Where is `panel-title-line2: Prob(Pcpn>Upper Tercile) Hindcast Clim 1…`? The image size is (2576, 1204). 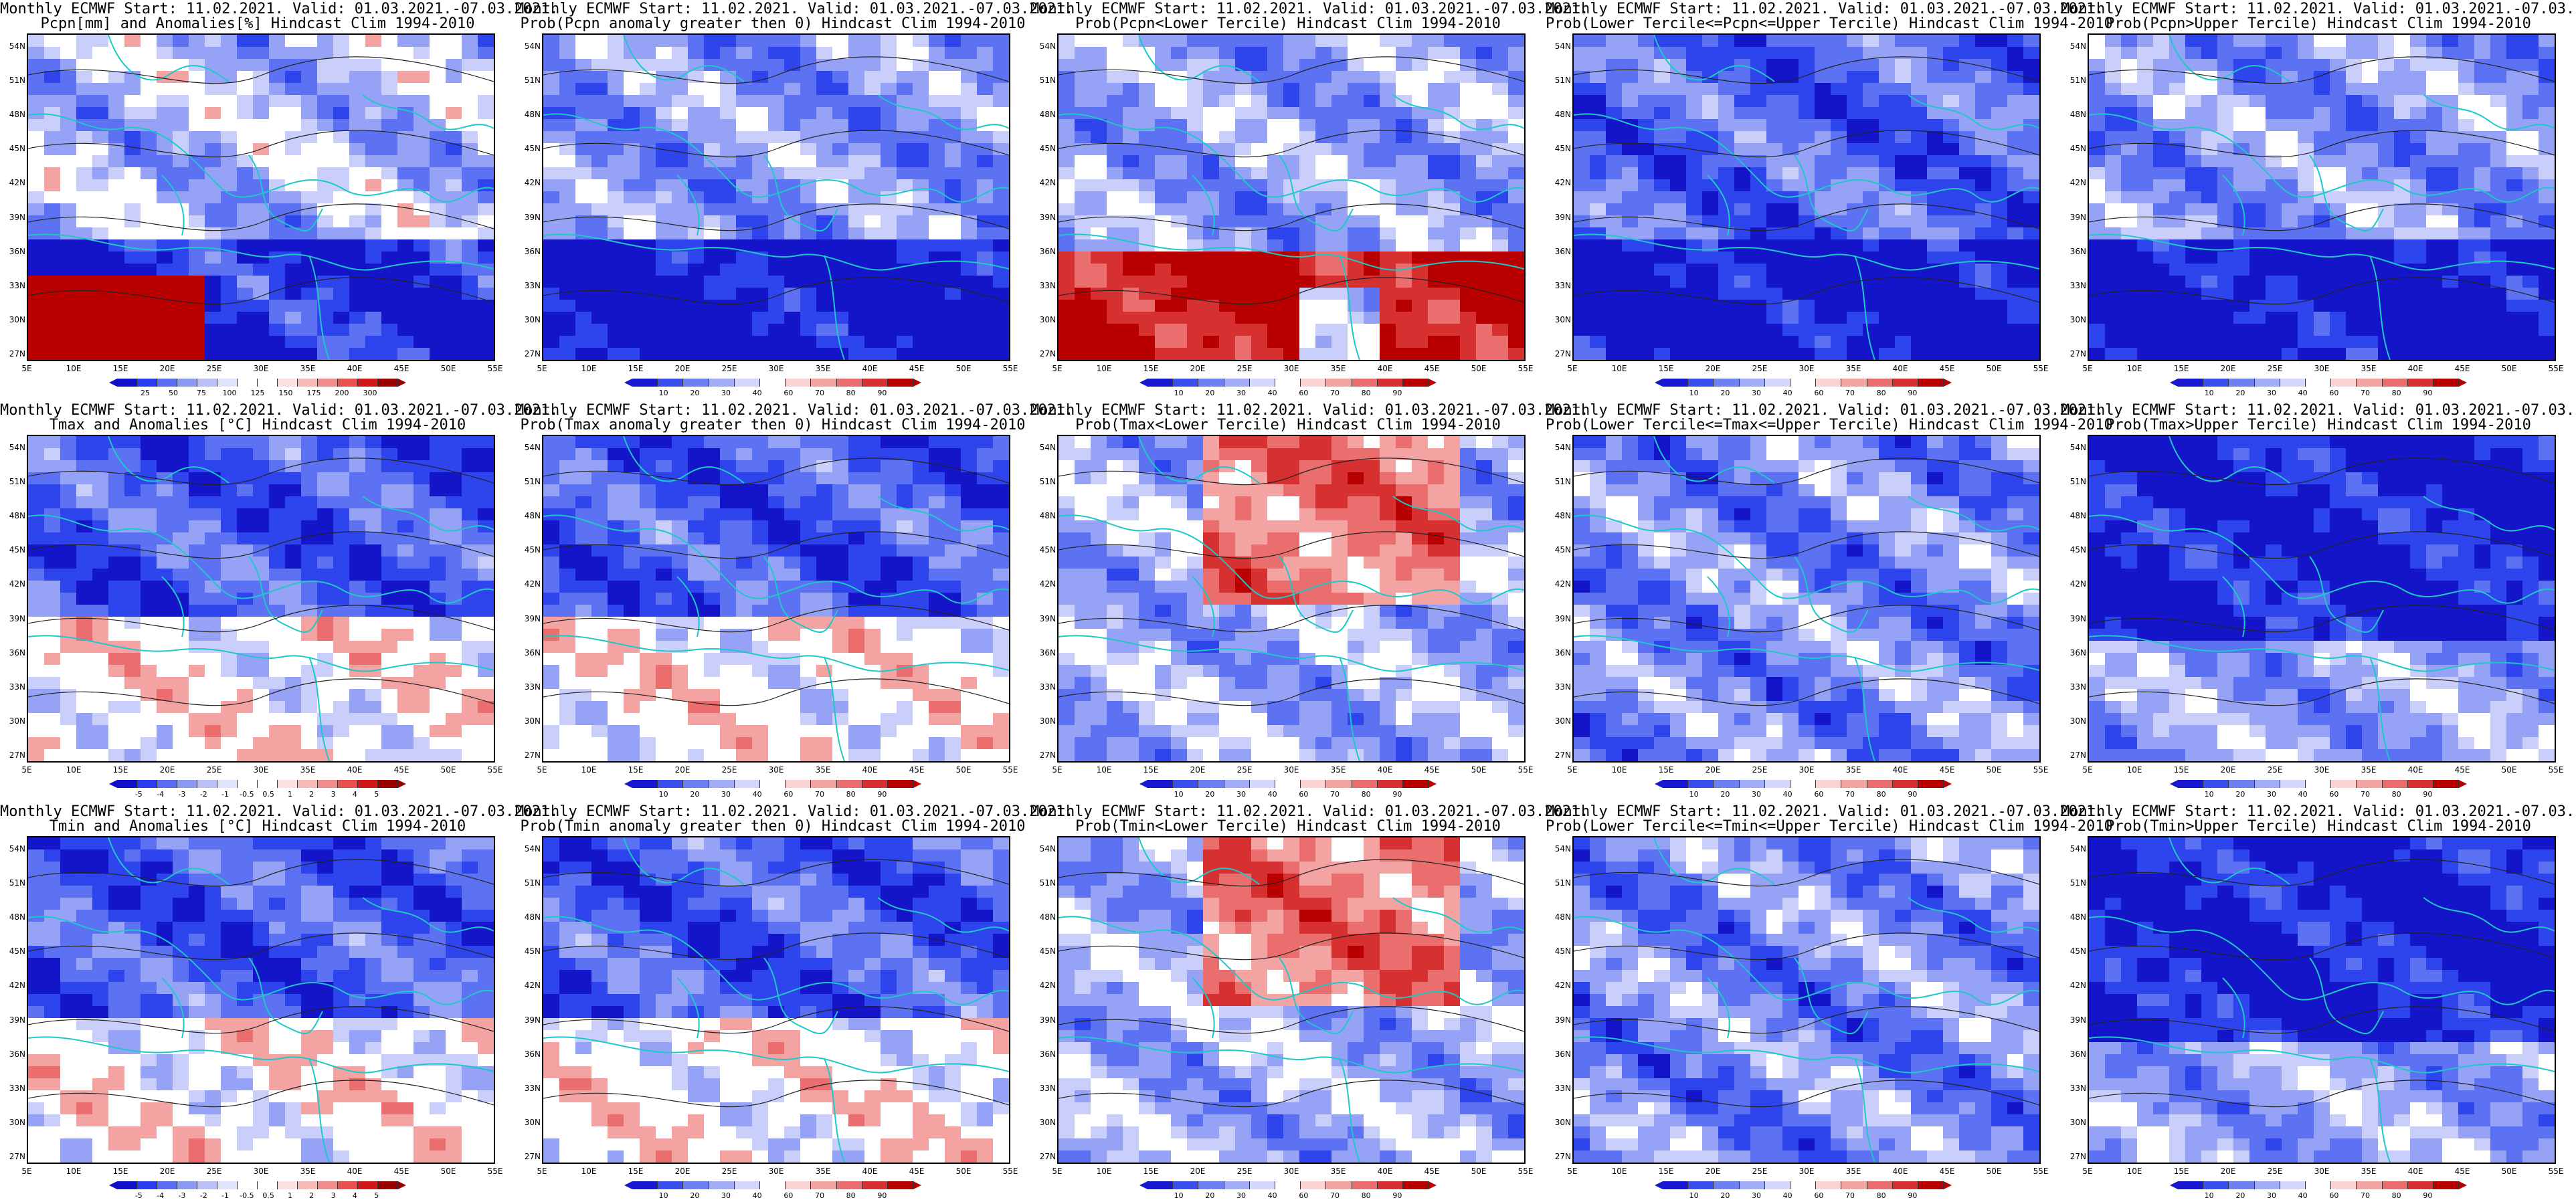 panel-title-line2: Prob(Pcpn>Upper Tercile) Hindcast Clim 1… is located at coordinates (2318, 23).